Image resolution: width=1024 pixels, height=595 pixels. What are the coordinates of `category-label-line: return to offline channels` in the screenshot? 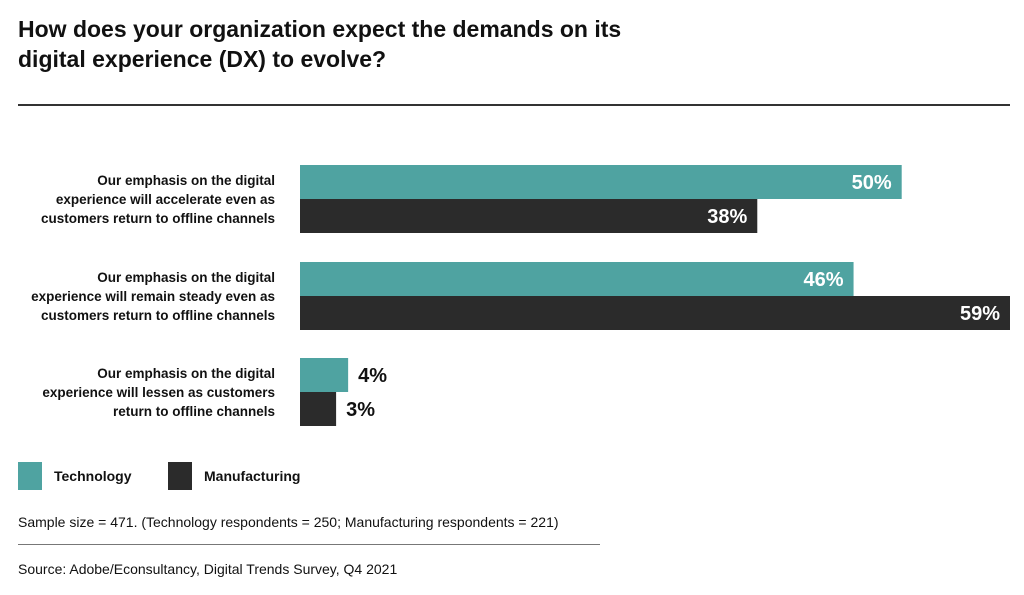 It's located at (194, 411).